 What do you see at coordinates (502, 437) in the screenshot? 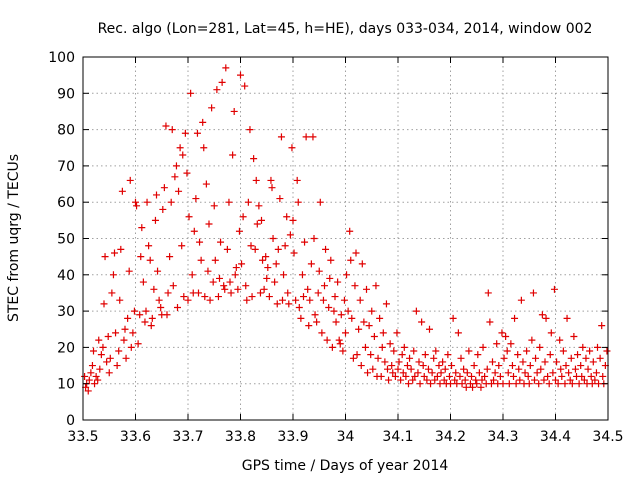
I see `x-tick-label: 34.3` at bounding box center [502, 437].